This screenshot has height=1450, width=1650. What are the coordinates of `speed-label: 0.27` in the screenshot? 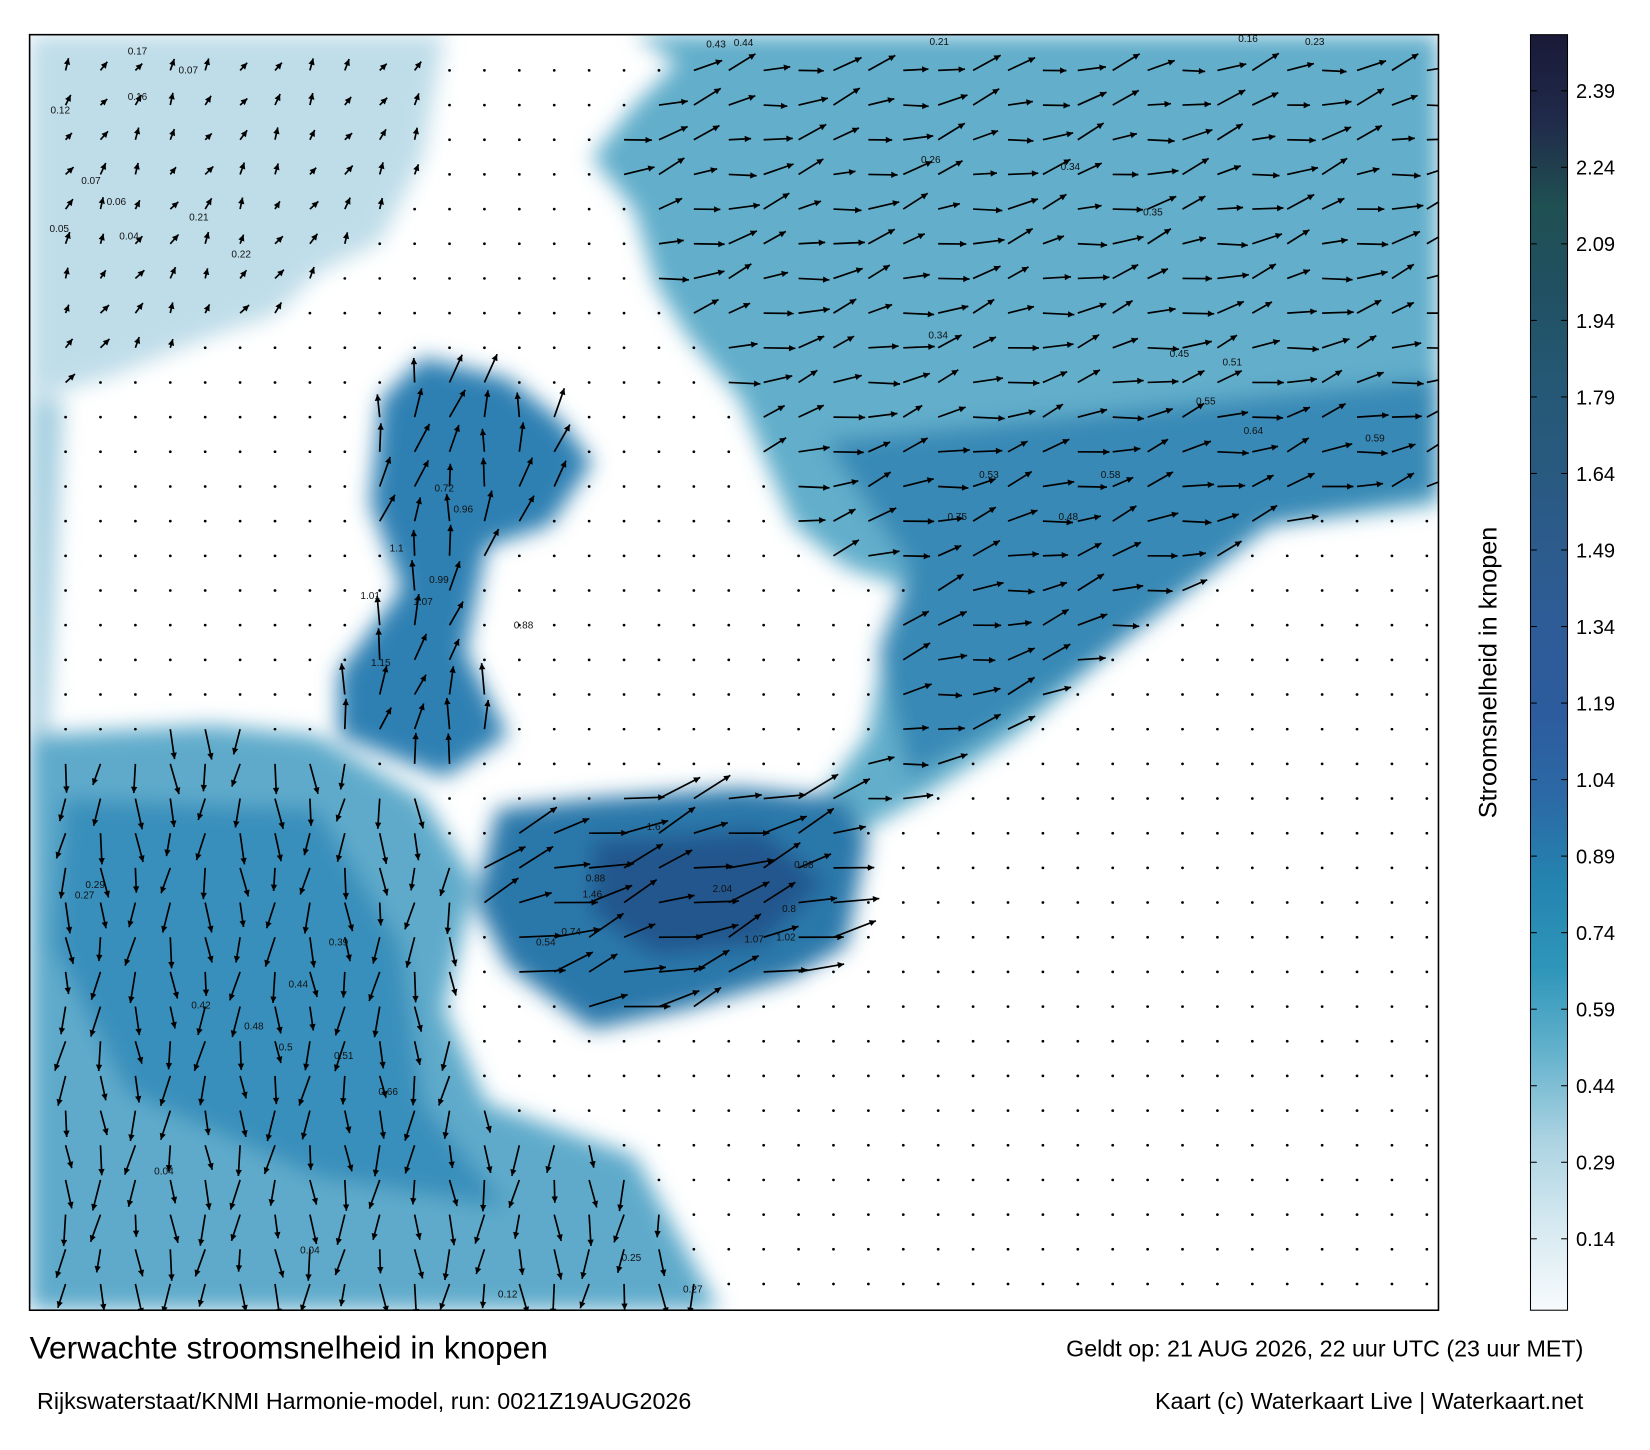 It's located at (85, 895).